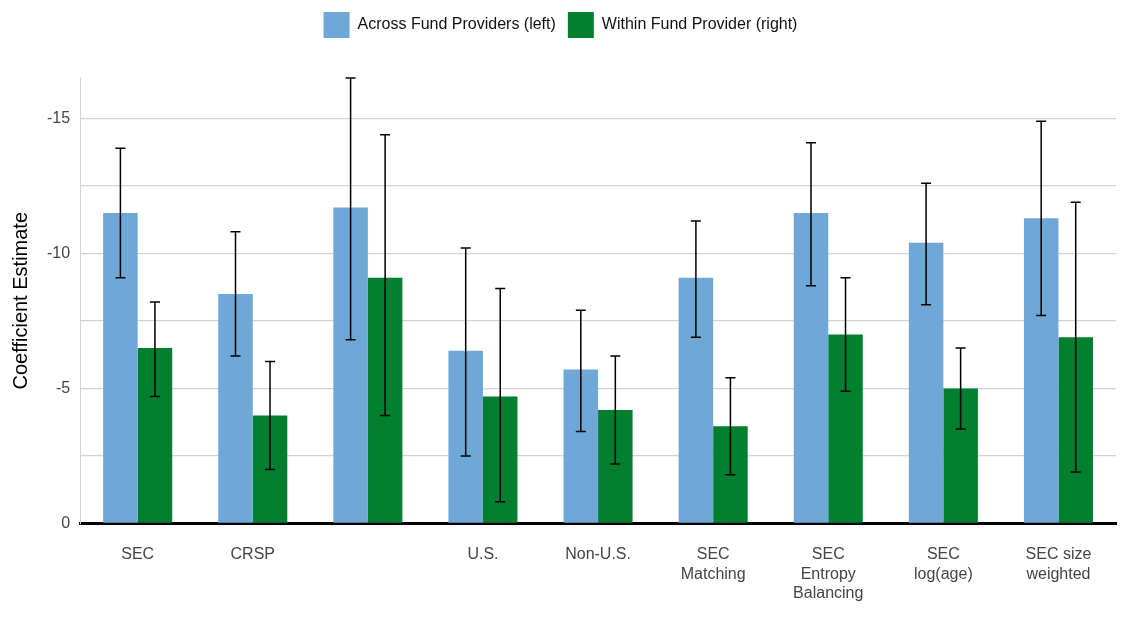 The height and width of the screenshot is (630, 1126). I want to click on y-tick-label: -10, so click(59, 252).